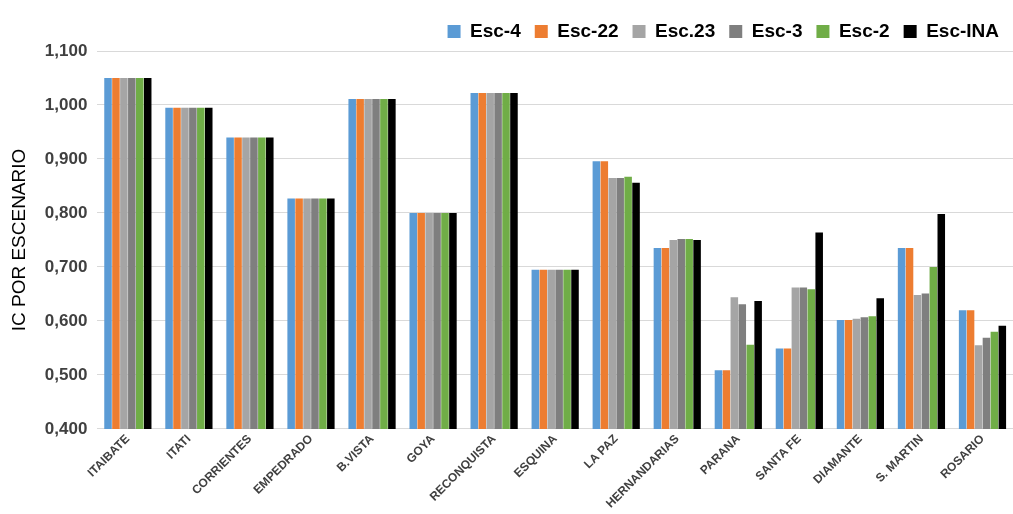  What do you see at coordinates (18, 240) in the screenshot?
I see `y-axis-title: IC POR ESCENARIO` at bounding box center [18, 240].